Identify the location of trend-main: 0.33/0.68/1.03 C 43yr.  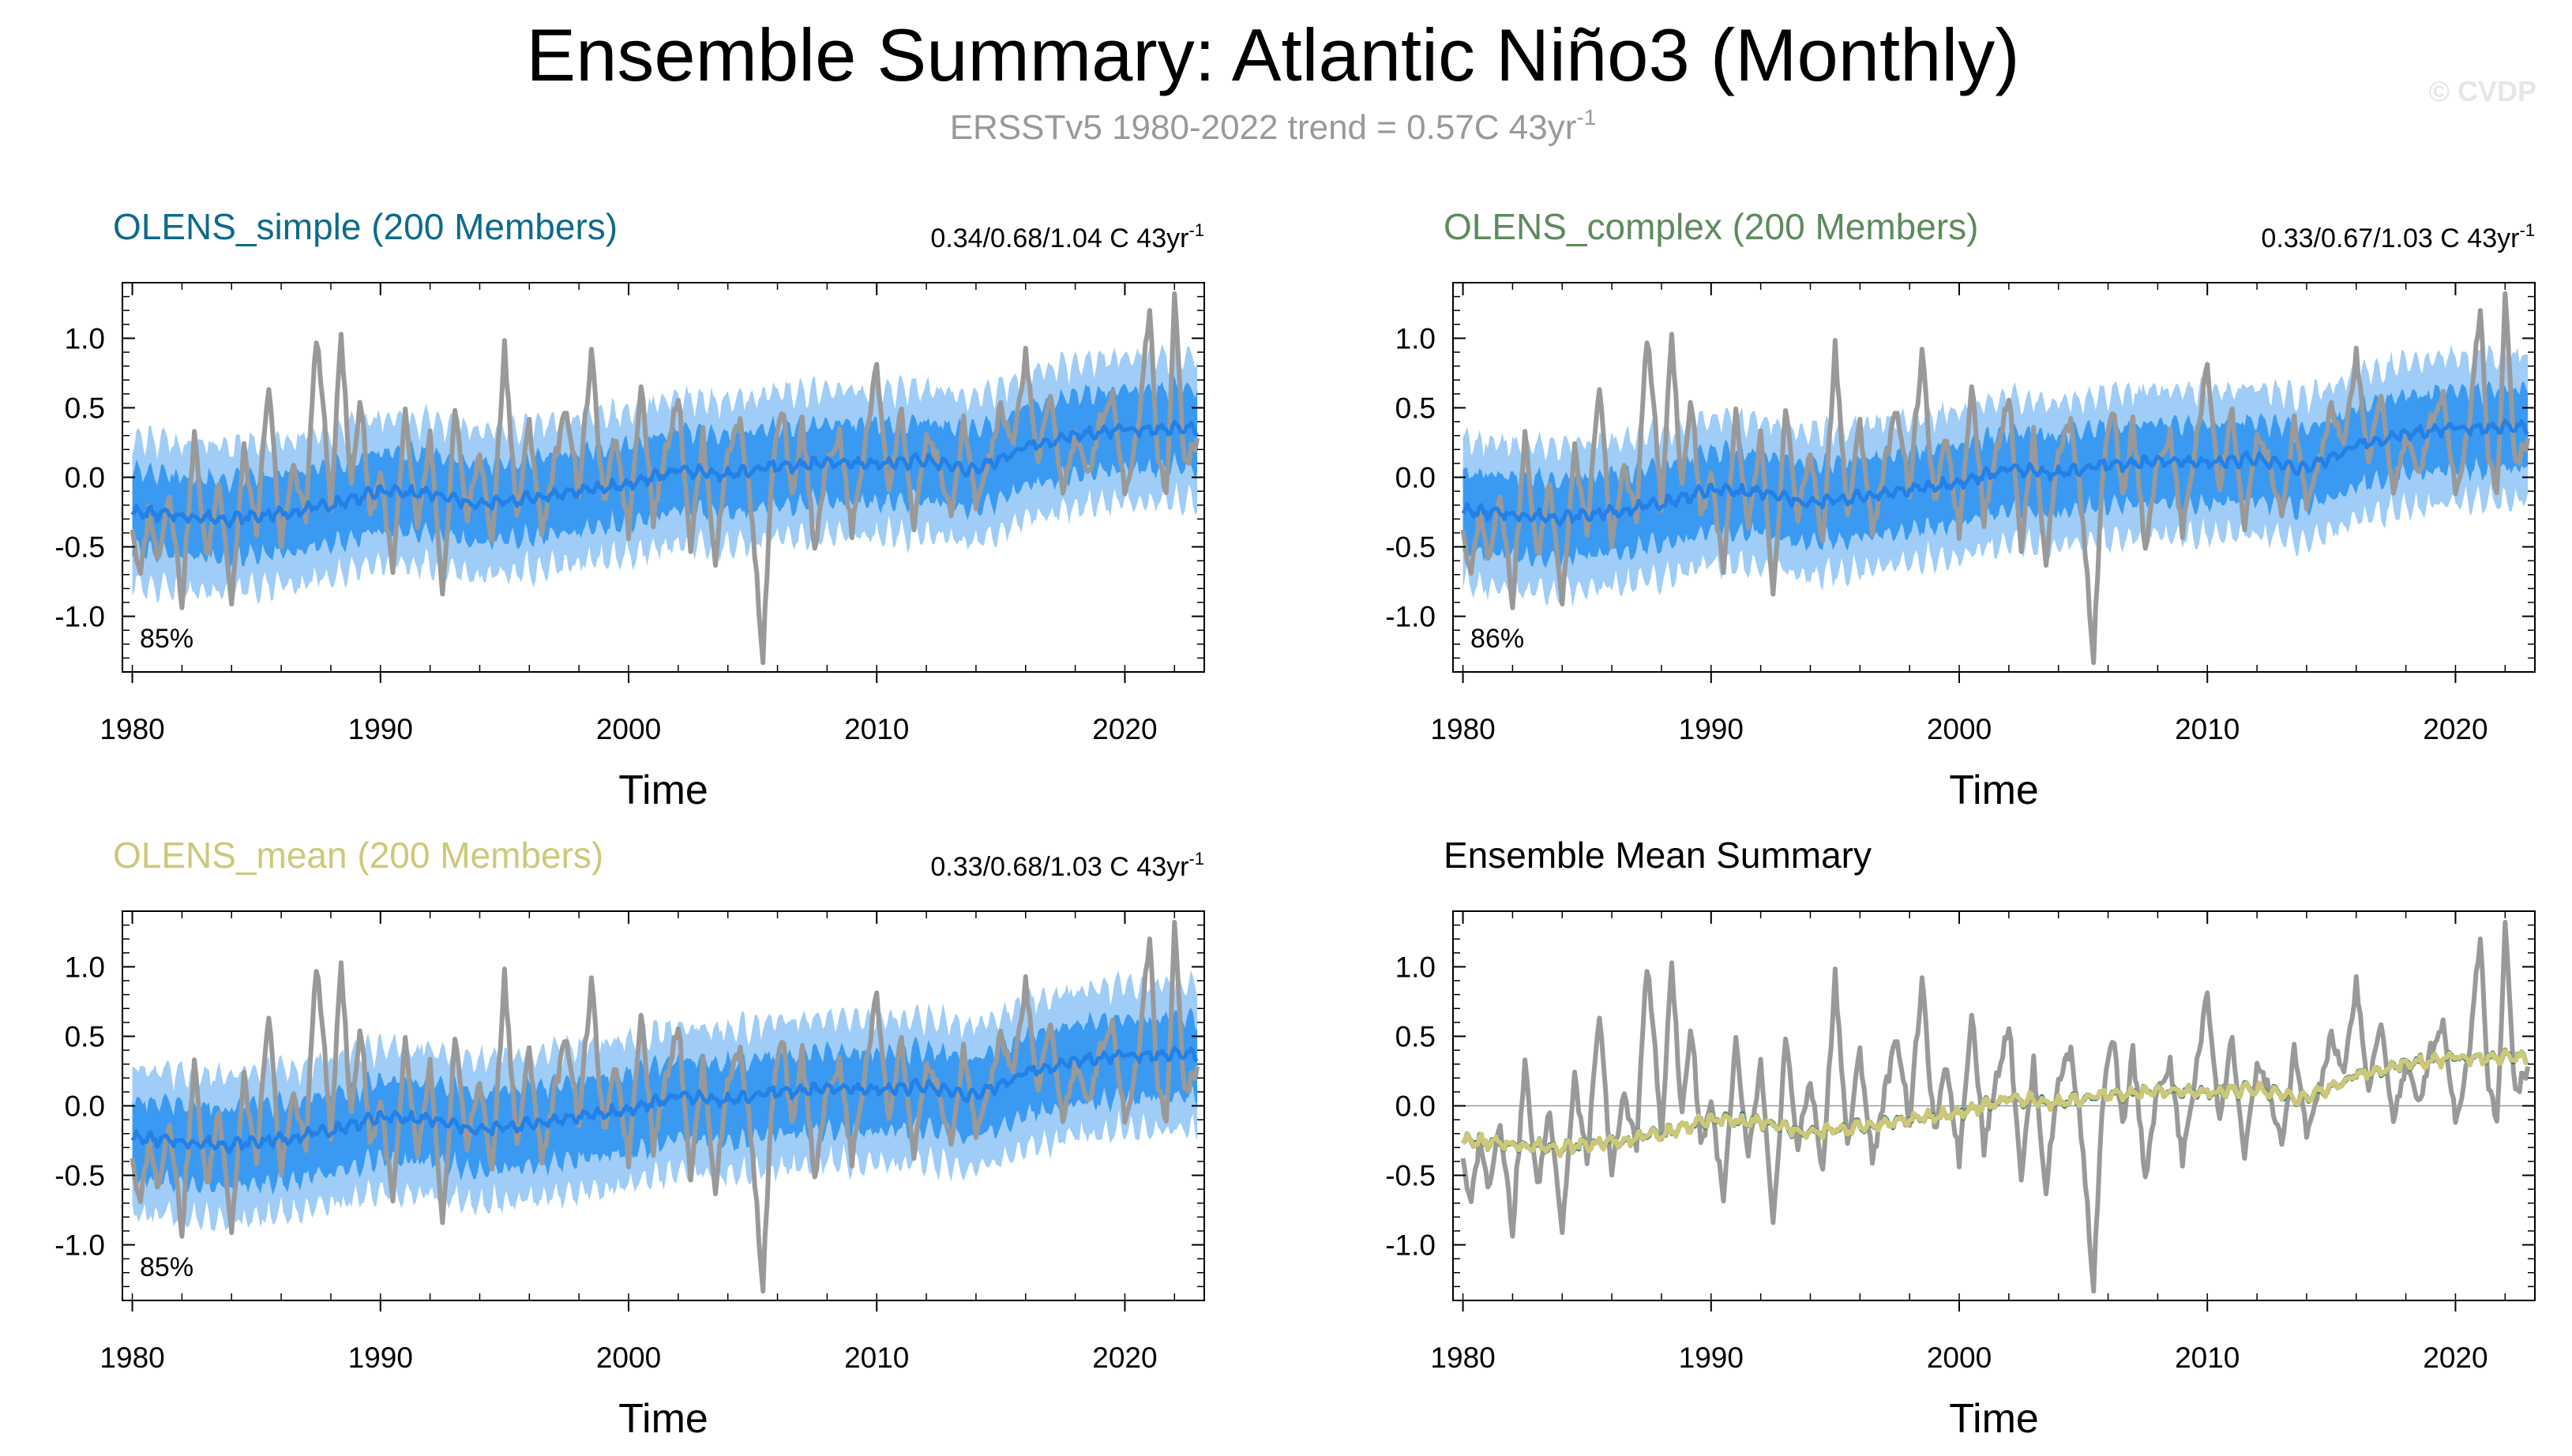
(1059, 867).